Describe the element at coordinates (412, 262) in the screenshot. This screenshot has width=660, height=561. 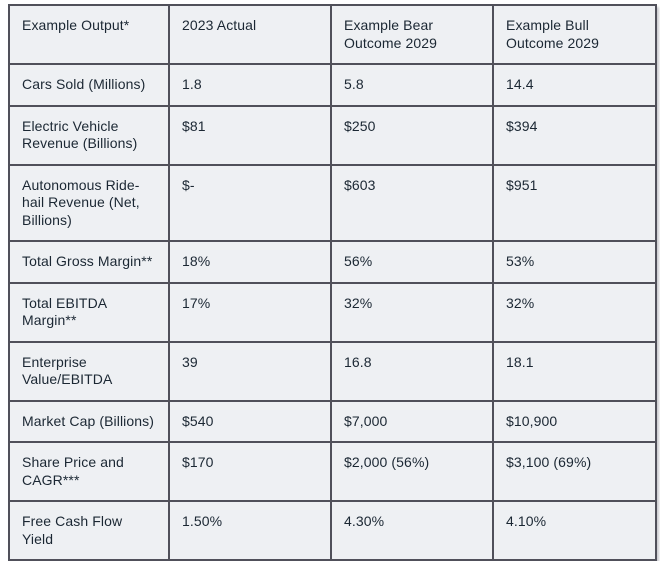
I see `cell-value: 56%` at that location.